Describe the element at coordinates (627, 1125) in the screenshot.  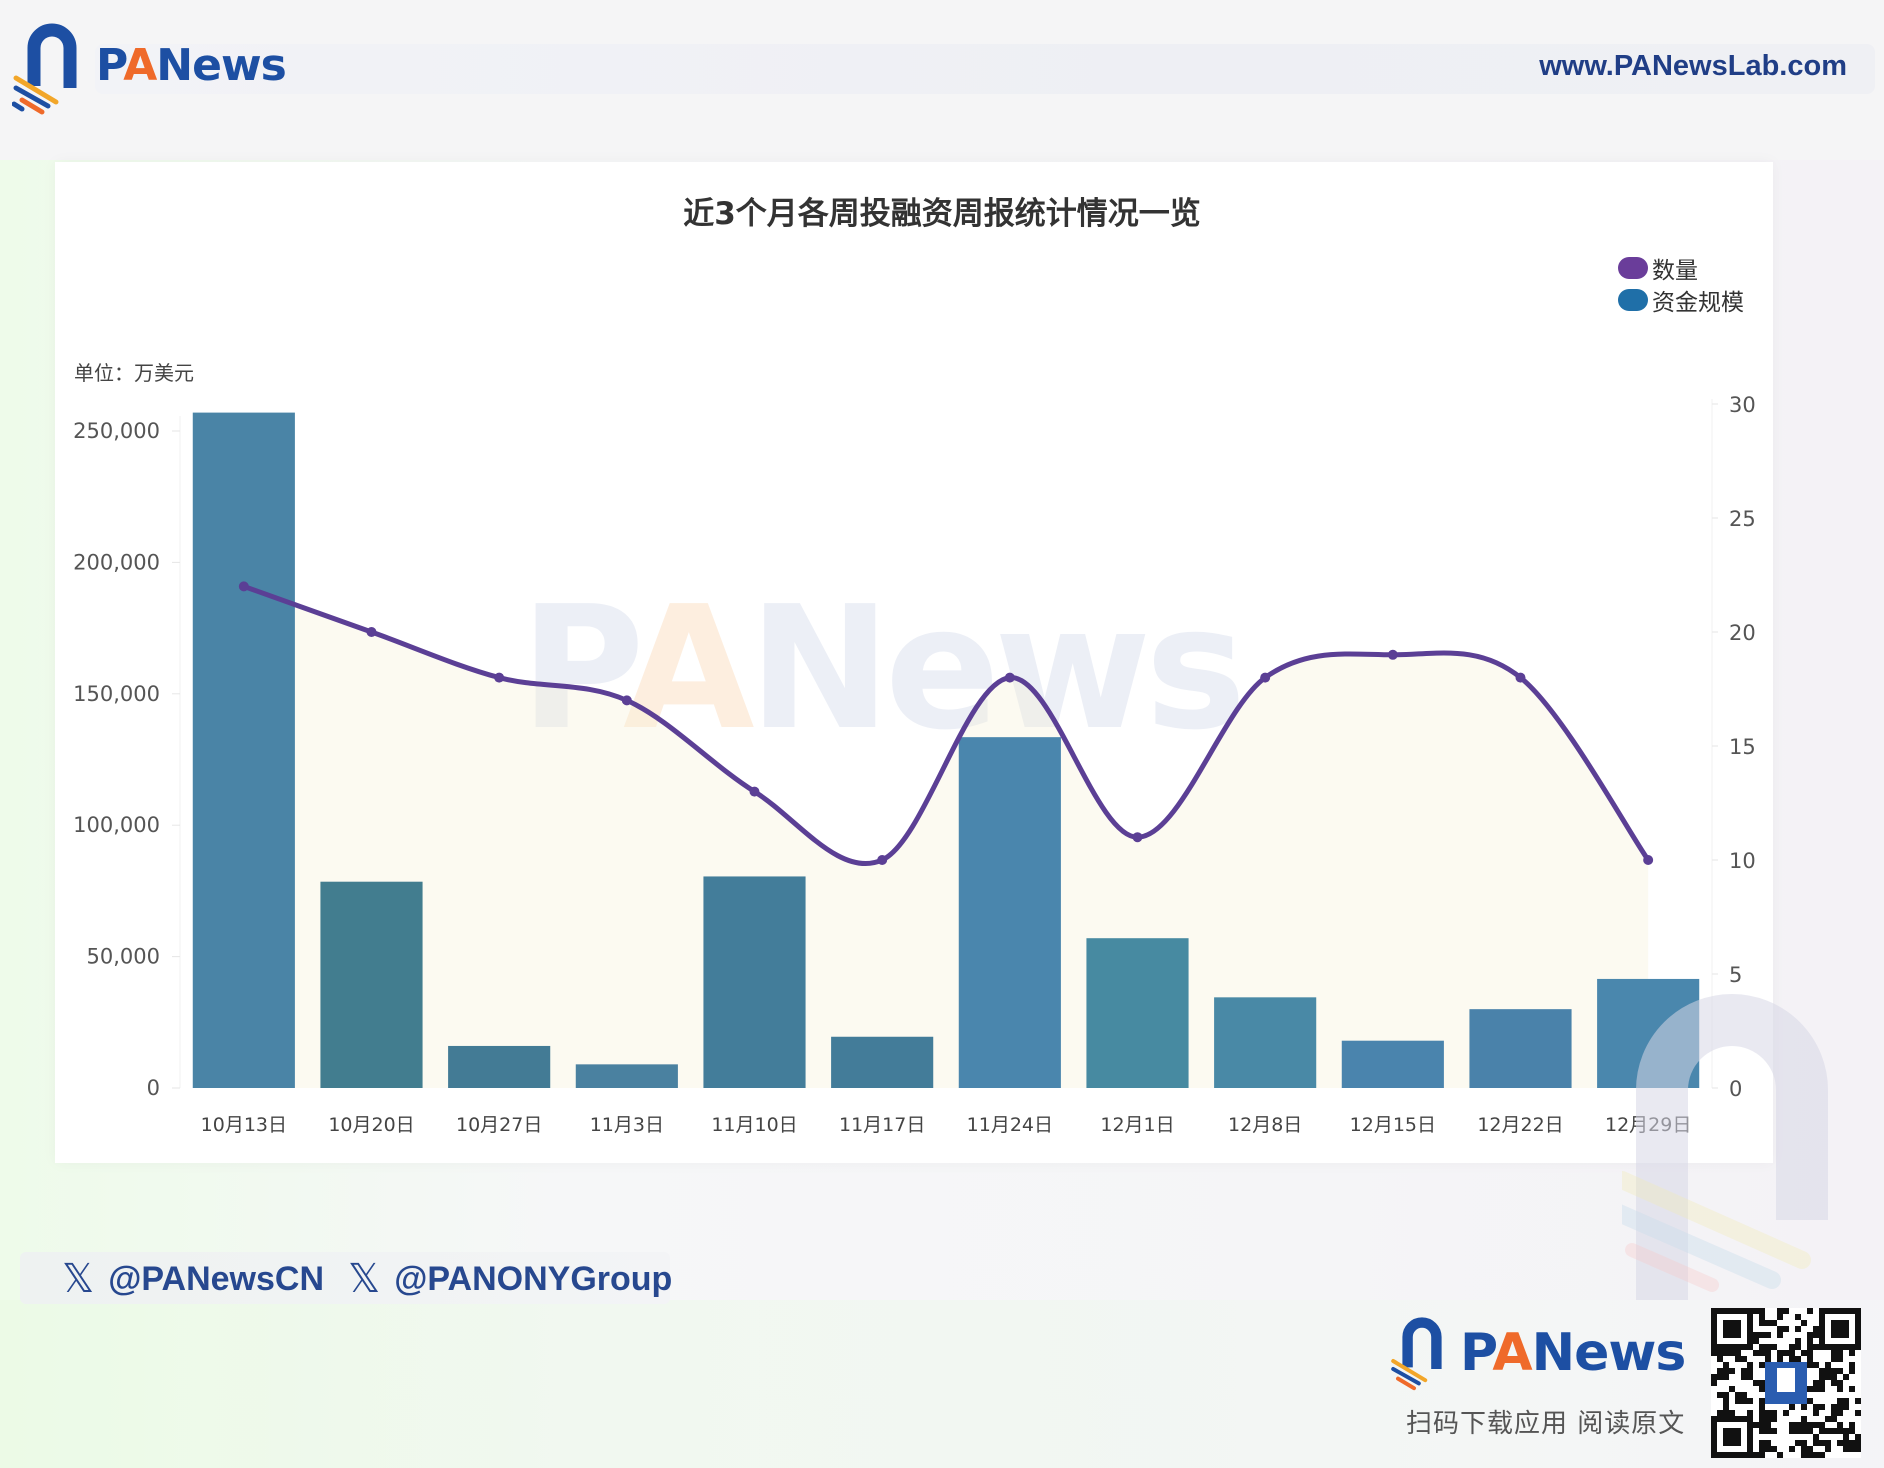
I see `x-tick-label: 11月3日` at that location.